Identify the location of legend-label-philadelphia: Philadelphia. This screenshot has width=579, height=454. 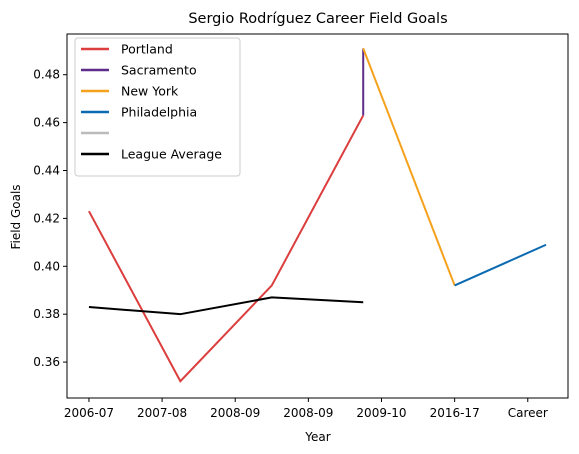
(159, 112).